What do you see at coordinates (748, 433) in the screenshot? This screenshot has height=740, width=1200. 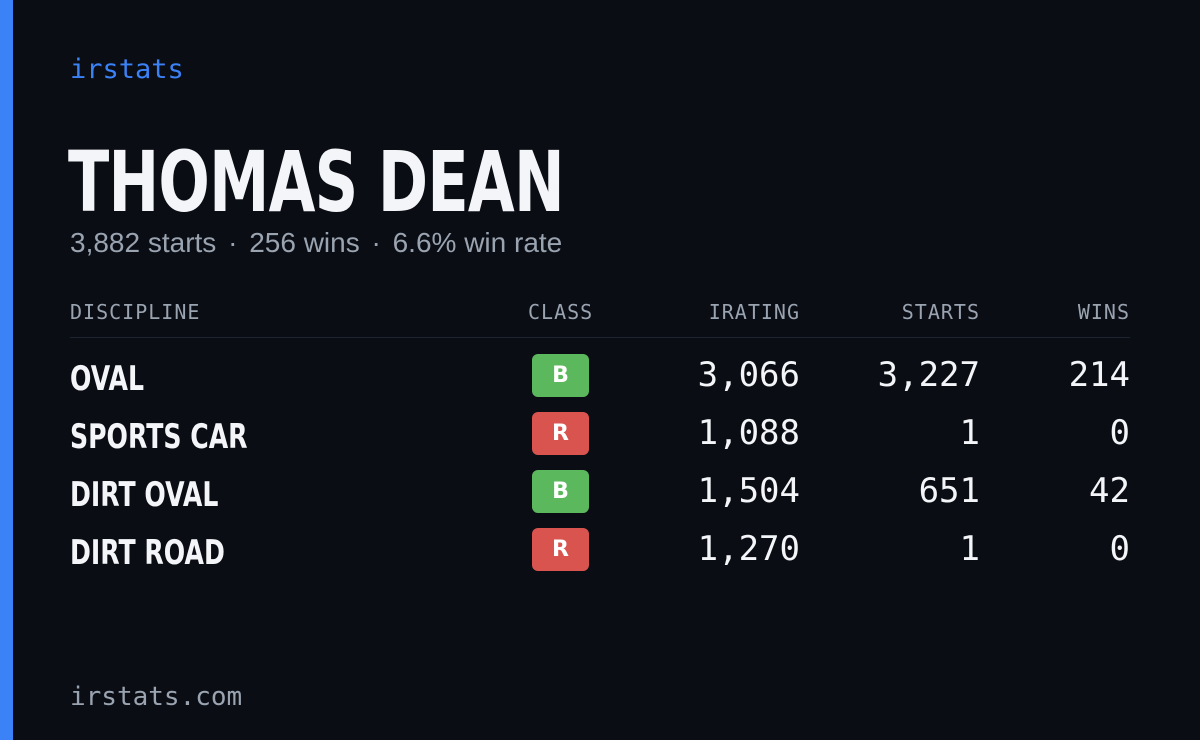 I see `irating-value: 1,088` at bounding box center [748, 433].